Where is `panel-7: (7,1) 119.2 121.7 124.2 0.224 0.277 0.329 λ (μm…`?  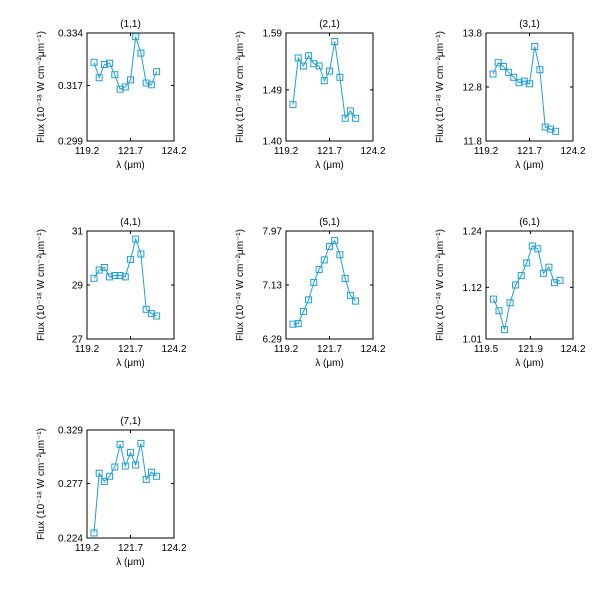
panel-7: (7,1) 119.2 121.7 124.2 0.224 0.277 0.329 λ (μm… is located at coordinates (111, 492).